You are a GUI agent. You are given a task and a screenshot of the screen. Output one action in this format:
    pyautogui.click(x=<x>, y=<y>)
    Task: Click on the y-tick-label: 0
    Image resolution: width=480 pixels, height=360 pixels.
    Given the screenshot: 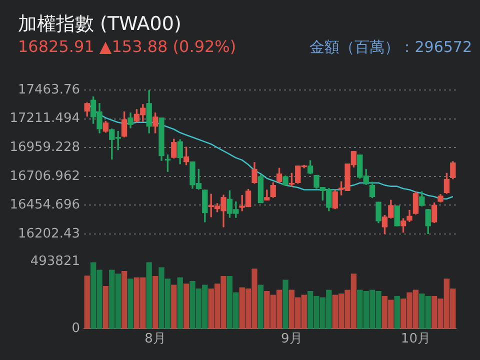 What is the action you would take?
    pyautogui.click(x=76, y=328)
    